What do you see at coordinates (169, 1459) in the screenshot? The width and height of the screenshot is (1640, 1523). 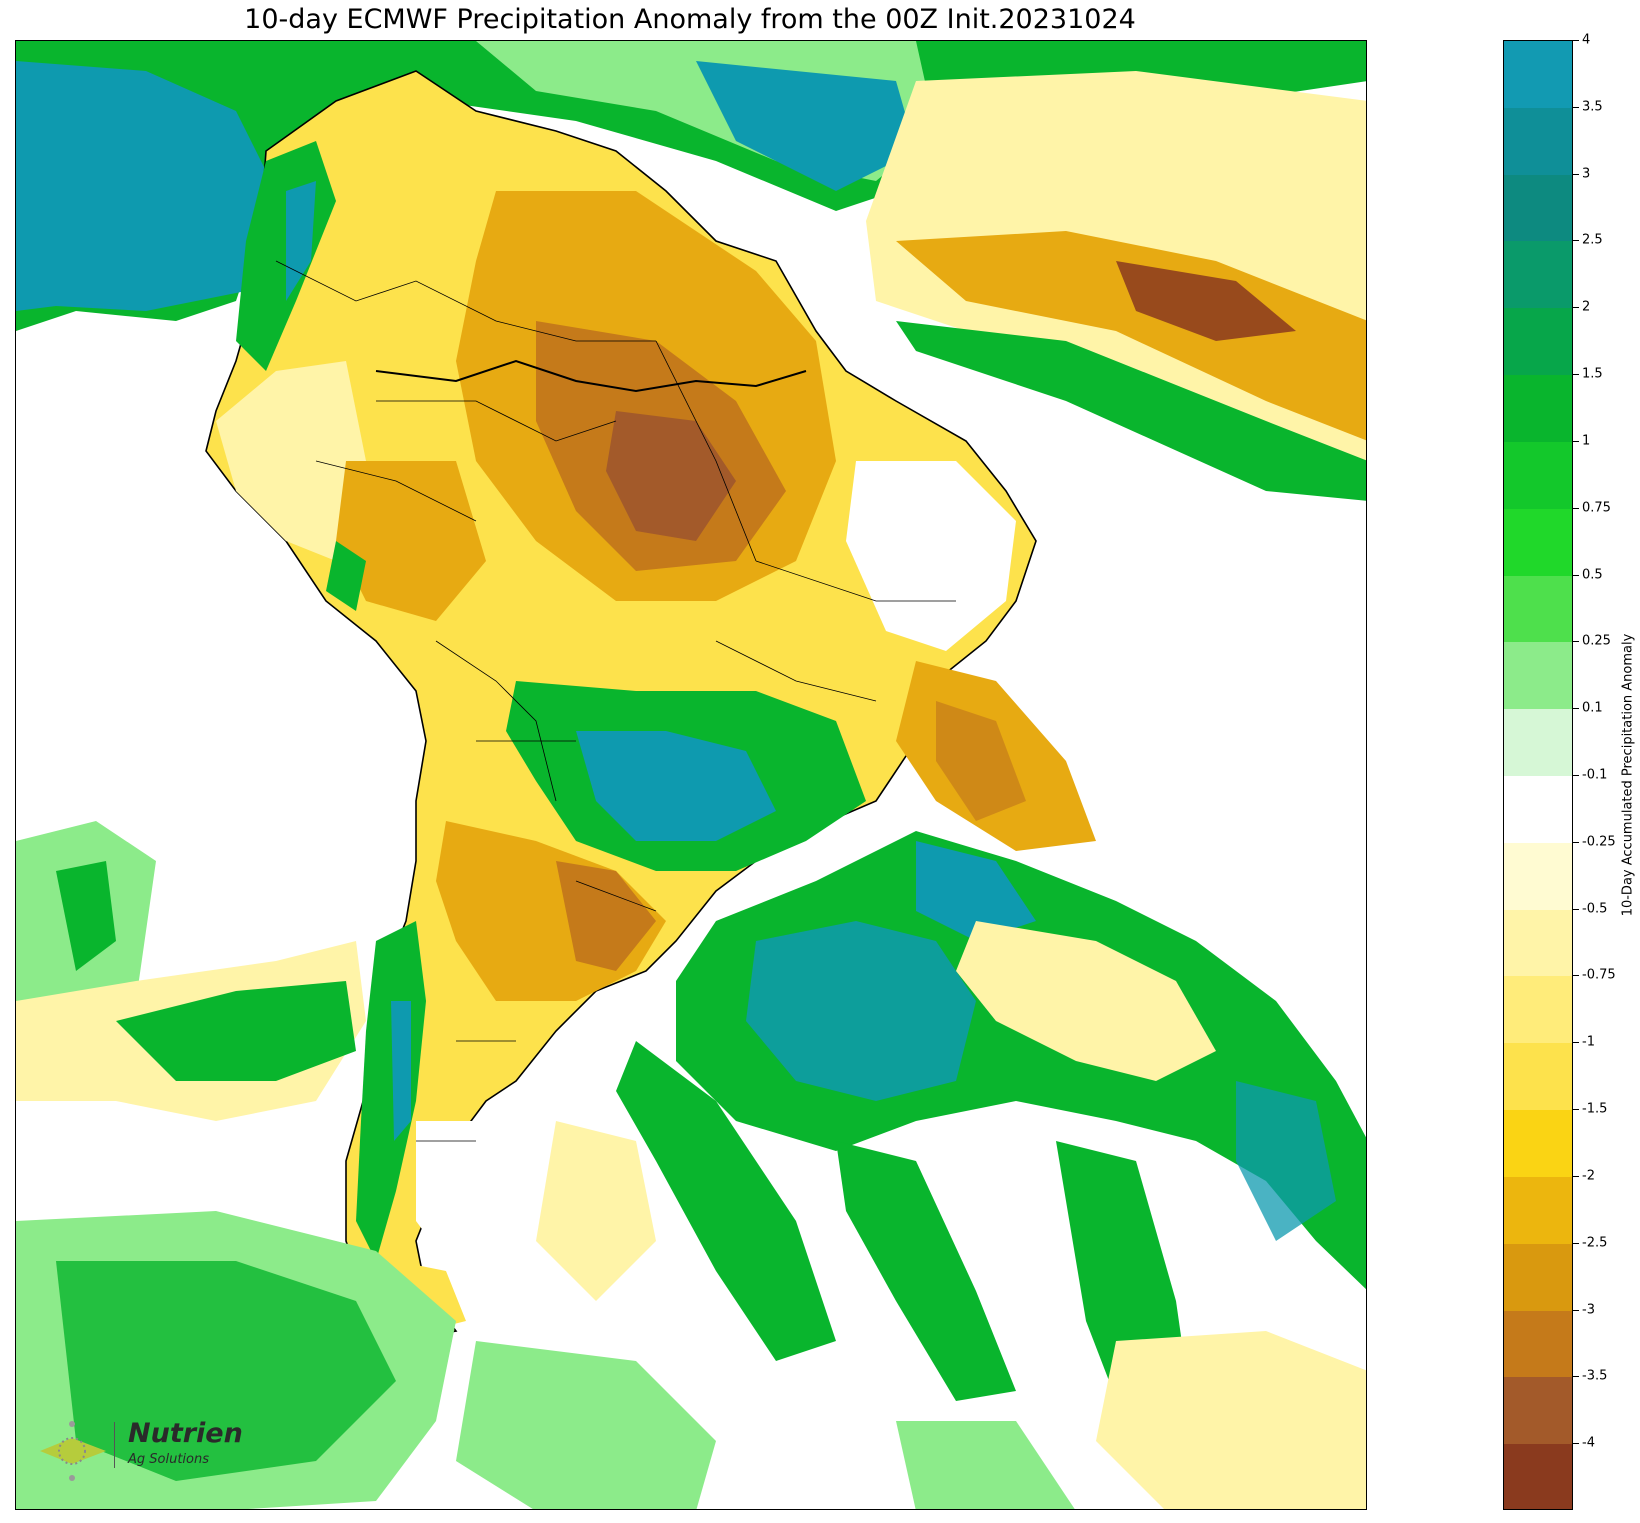 I see `logo-sub-text: Ag Solutions` at bounding box center [169, 1459].